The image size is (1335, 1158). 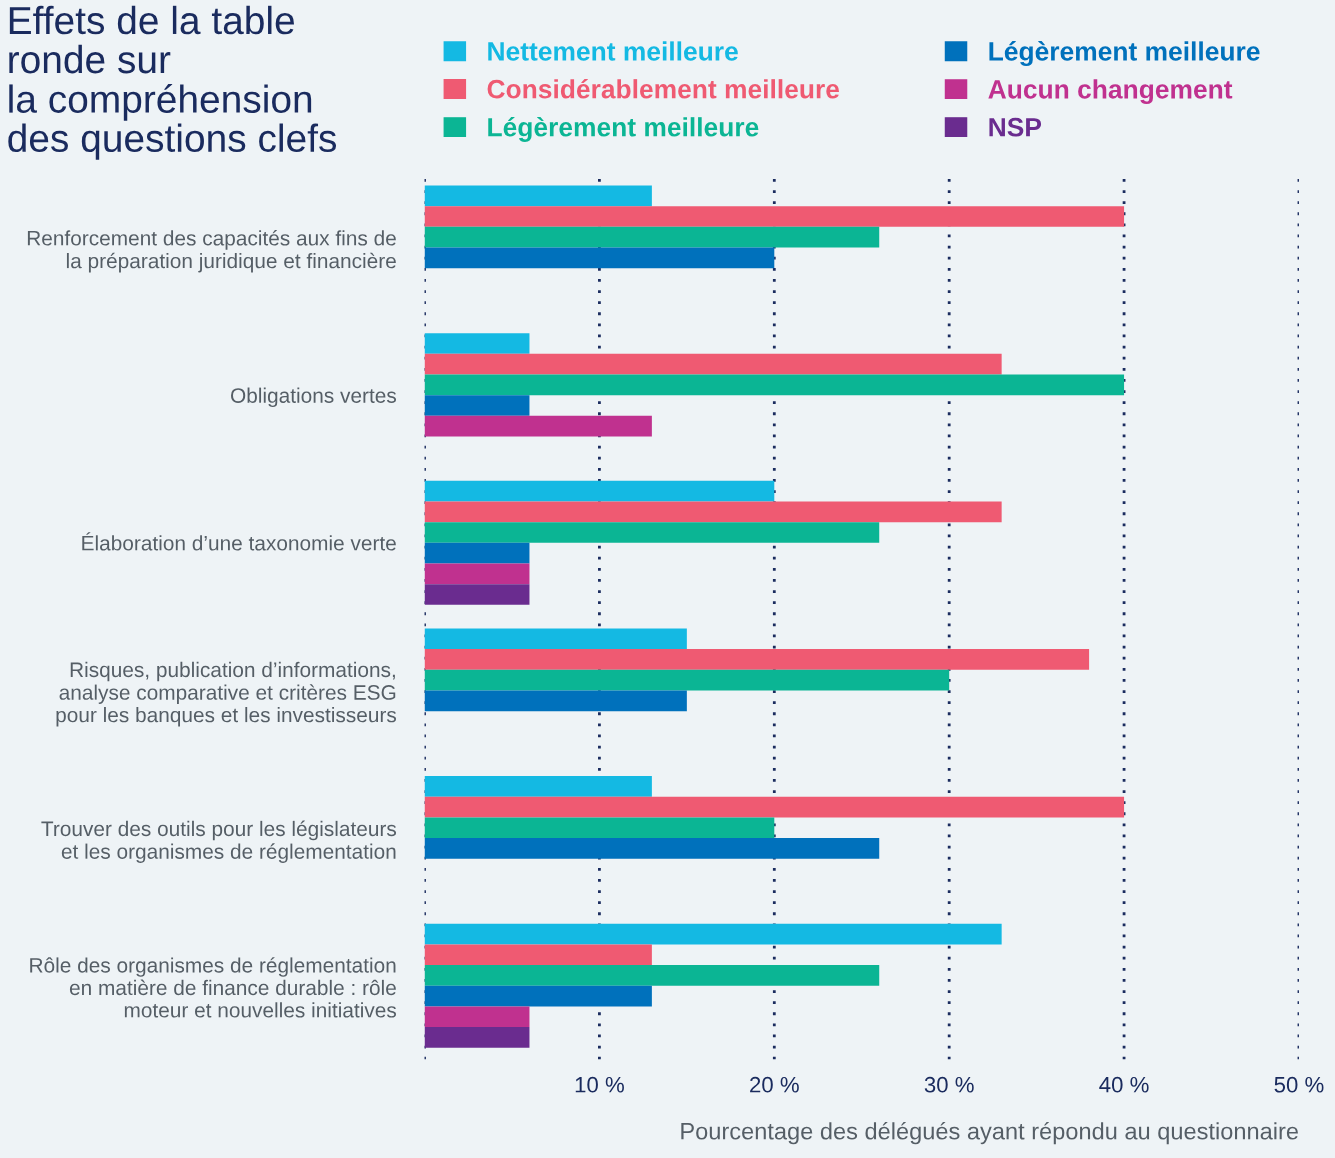 I want to click on x-tick-label: 40 %, so click(x=1124, y=1084).